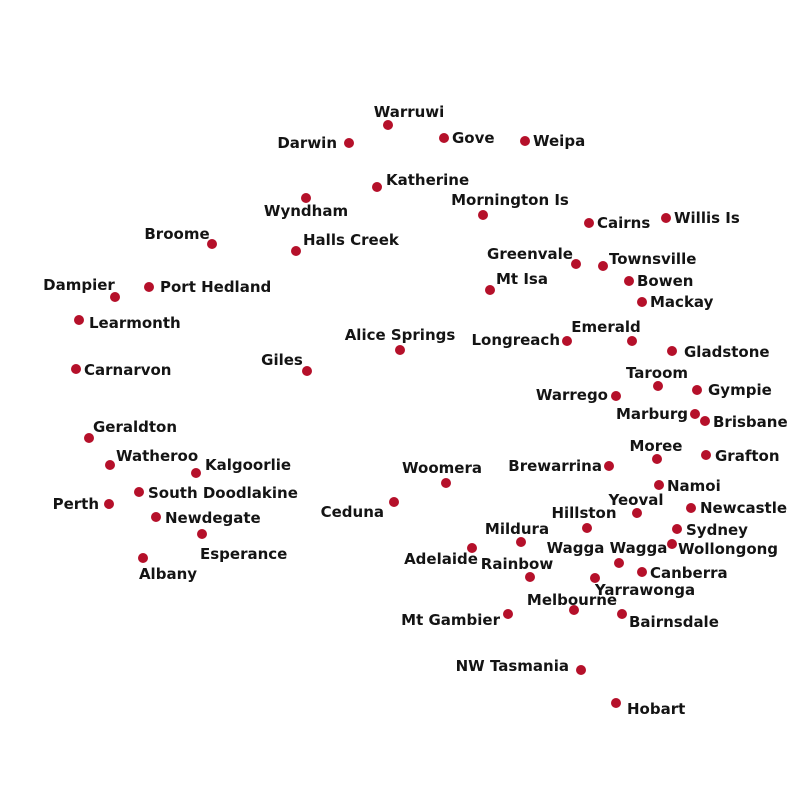 This screenshot has height=800, width=800. What do you see at coordinates (522, 279) in the screenshot?
I see `station-label-mt-isa: Mt Isa` at bounding box center [522, 279].